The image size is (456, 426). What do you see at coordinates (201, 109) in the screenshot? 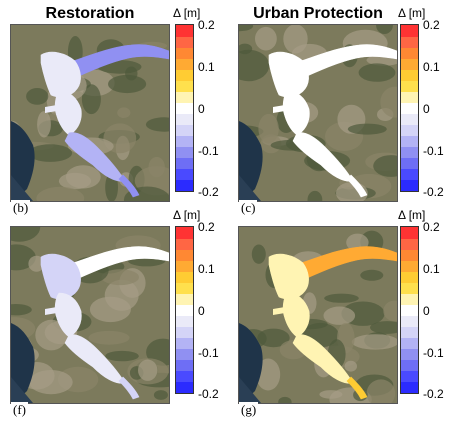
I see `cbar-tick-b-3: 0` at bounding box center [201, 109].